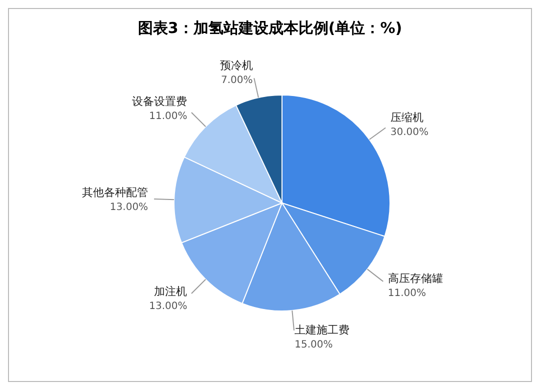 This screenshot has width=540, height=390. Describe the element at coordinates (115, 192) in the screenshot. I see `slice-label: 其他各种配管` at that location.